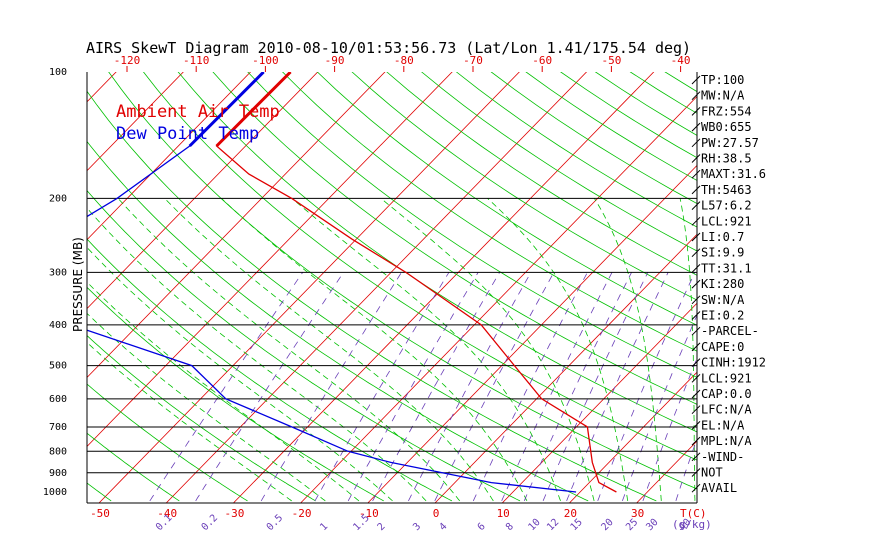 This screenshot has width=870, height=560. What do you see at coordinates (542, 60) in the screenshot?
I see `top-tick-label: -60` at bounding box center [542, 60].